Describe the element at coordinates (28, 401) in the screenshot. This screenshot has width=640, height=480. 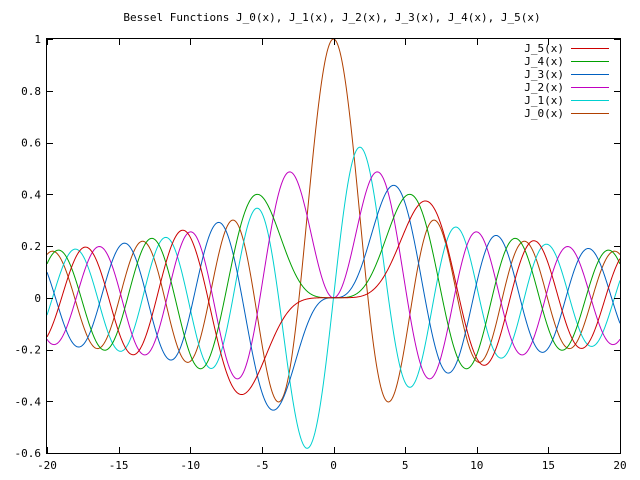
I see `y-tick-label: -0.4` at that location.